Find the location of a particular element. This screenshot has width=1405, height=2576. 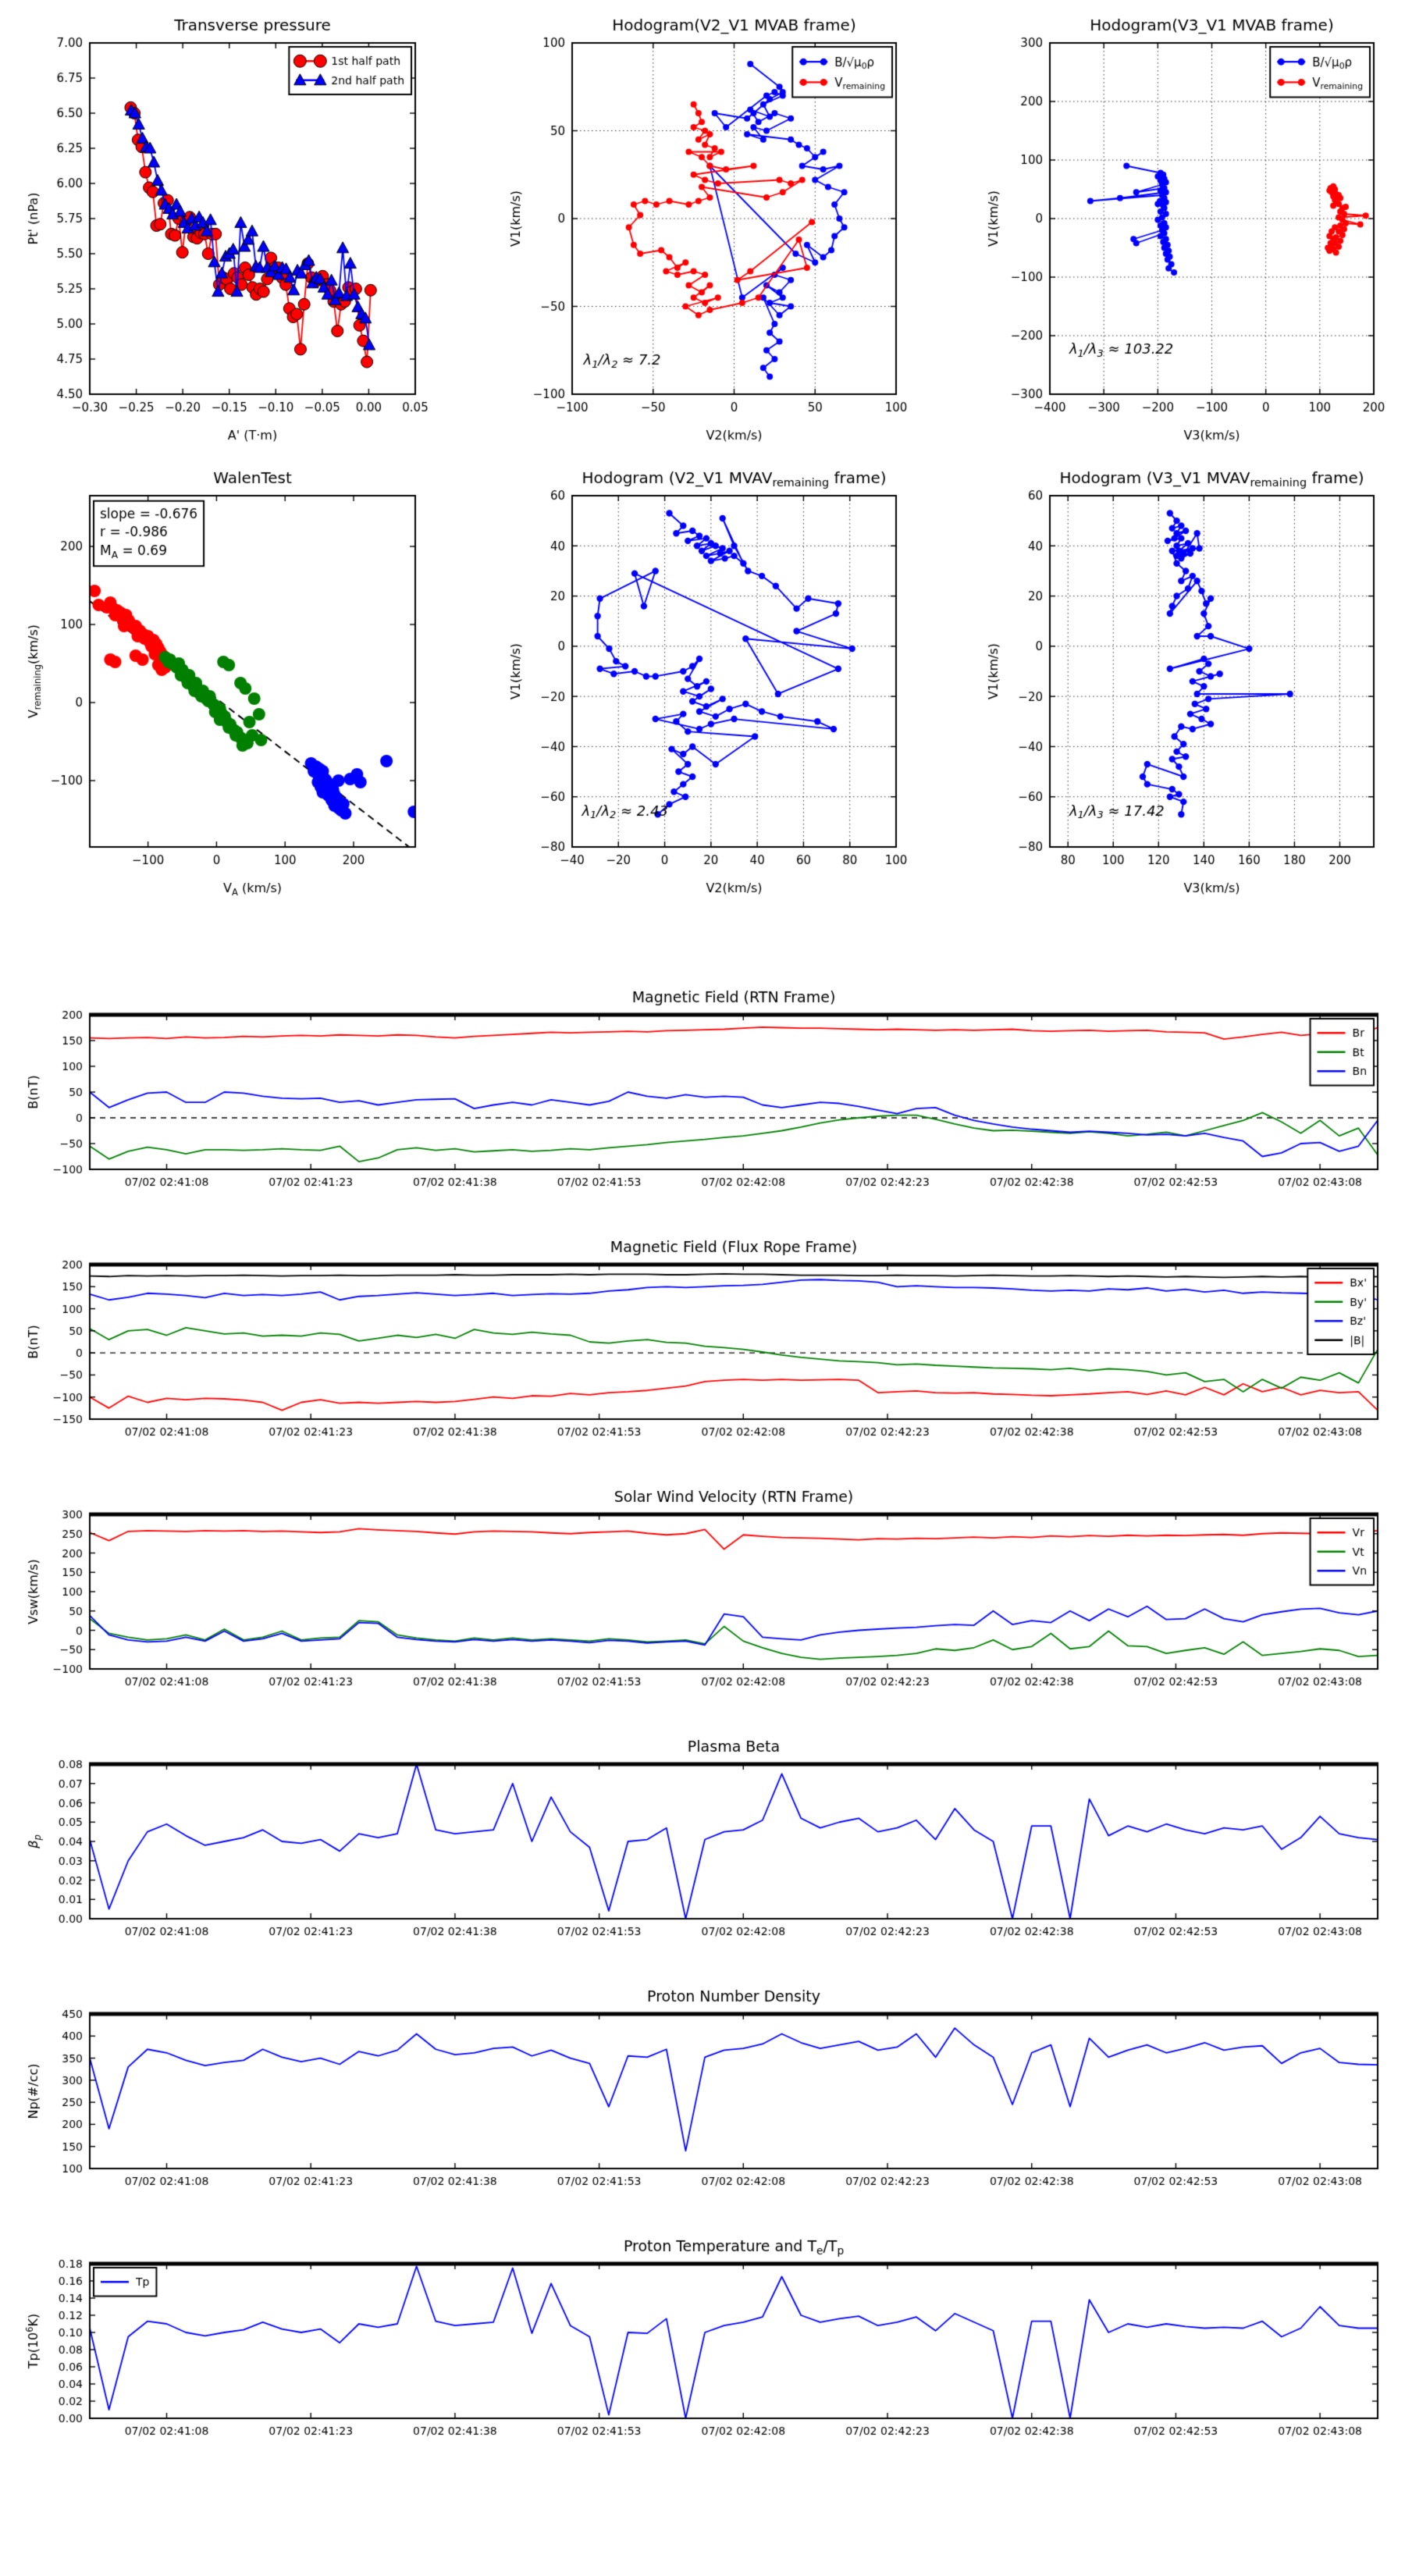

proton-number-density-plot is located at coordinates (703, 2092).